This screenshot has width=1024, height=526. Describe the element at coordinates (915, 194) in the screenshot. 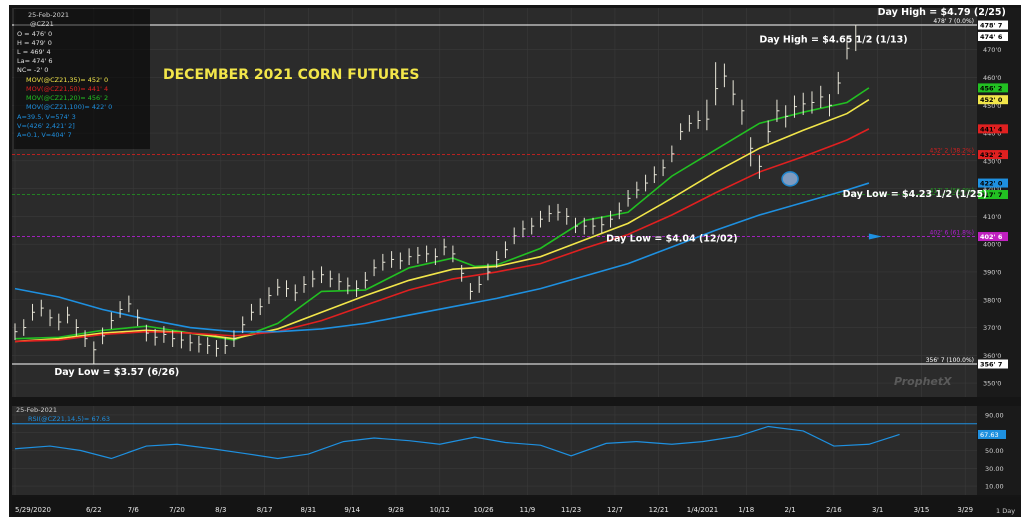

I see `annotation-day-low-jan: Day Low = $4.23 1/2 (1/25)` at that location.